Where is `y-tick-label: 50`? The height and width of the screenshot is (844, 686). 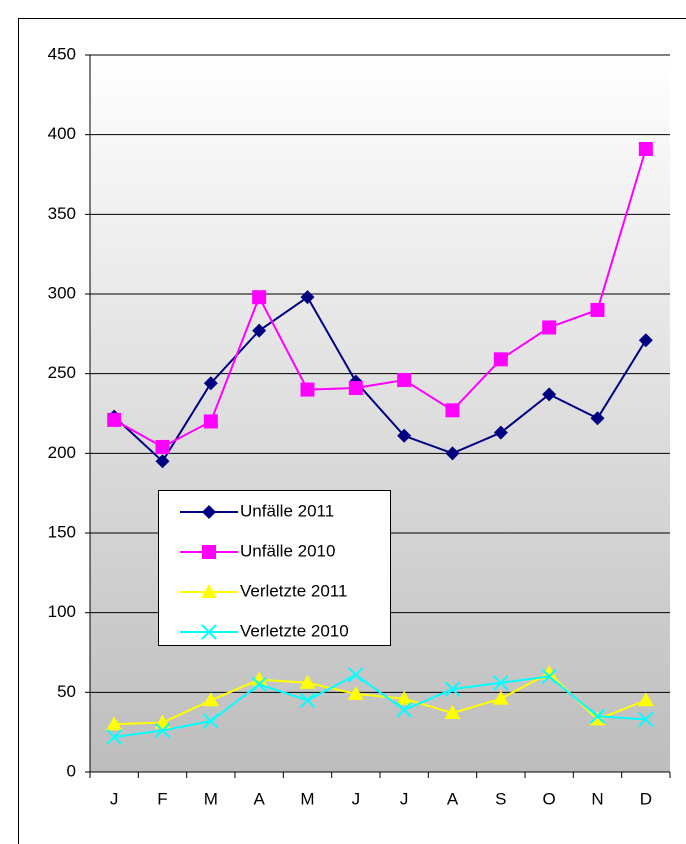 y-tick-label: 50 is located at coordinates (66, 691).